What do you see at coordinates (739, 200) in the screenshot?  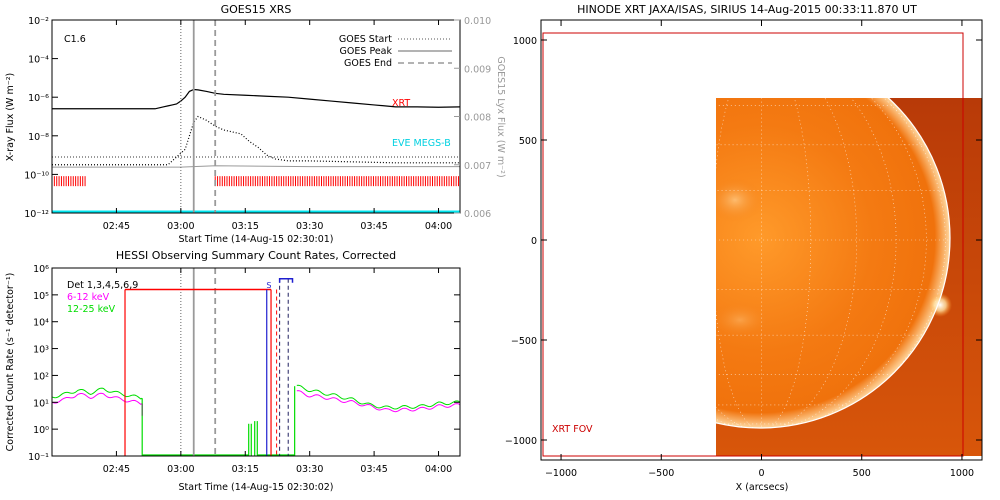 I see `active-region` at bounding box center [739, 200].